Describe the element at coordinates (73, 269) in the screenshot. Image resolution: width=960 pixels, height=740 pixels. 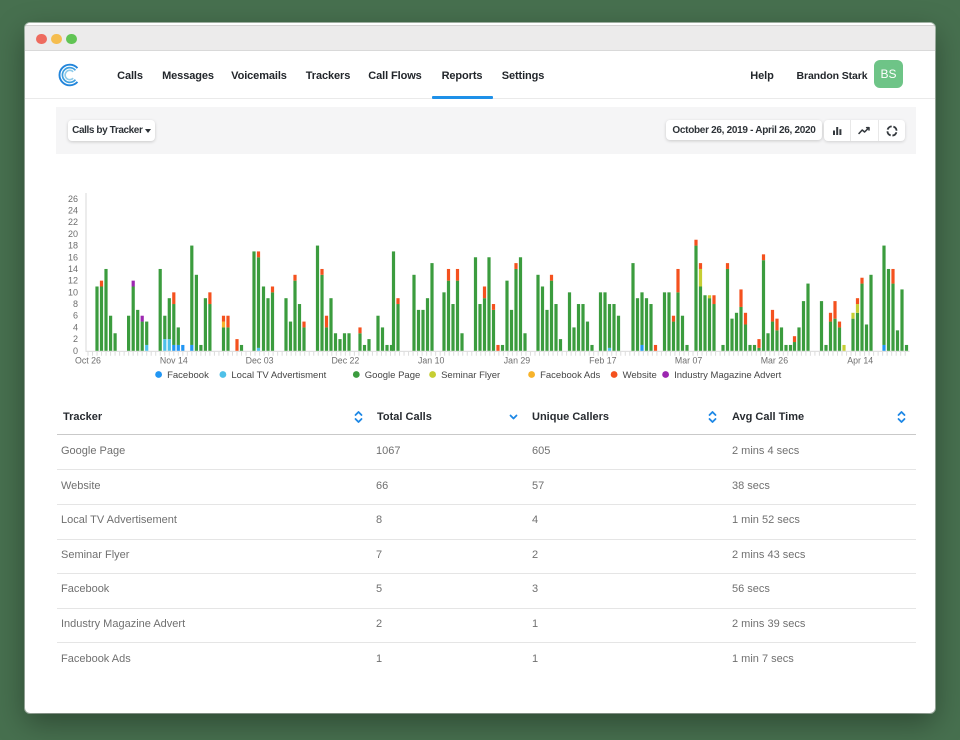
I see `svg-text: 14` at that location.